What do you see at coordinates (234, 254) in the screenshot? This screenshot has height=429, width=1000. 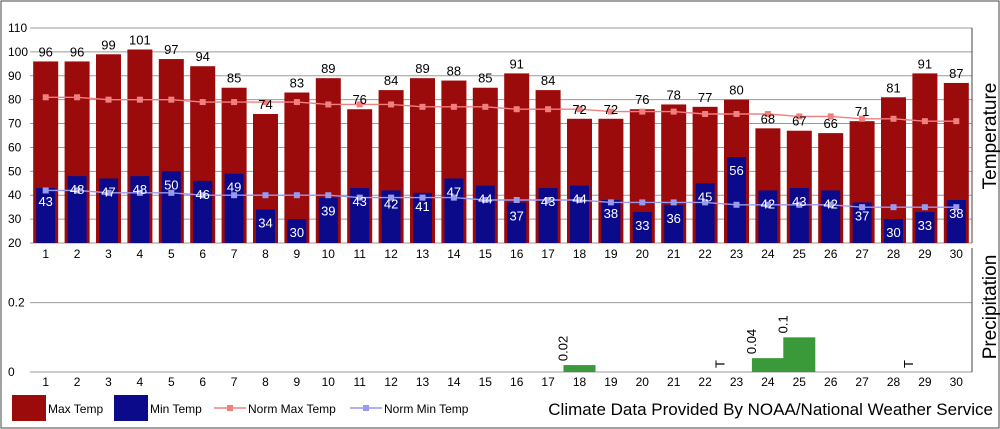 I see `temperature-x-tick-label: 7` at bounding box center [234, 254].